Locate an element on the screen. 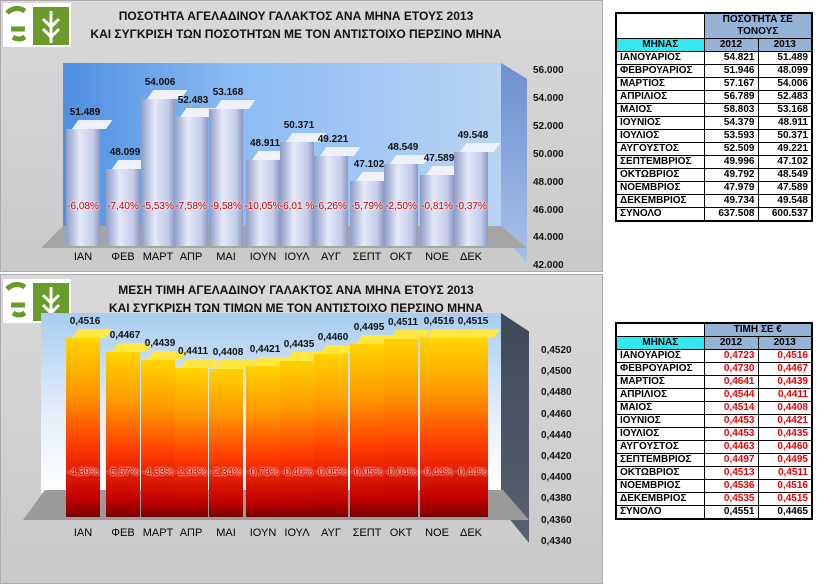 This screenshot has height=584, width=835. y-tick-label: 0,4420 is located at coordinates (556, 456).